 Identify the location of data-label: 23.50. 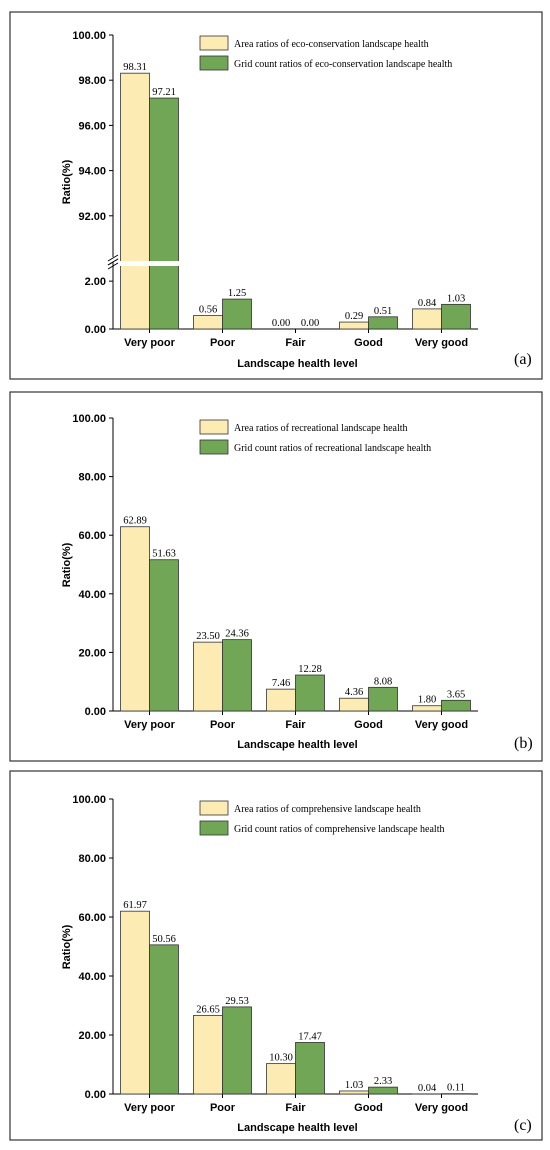
(208, 636).